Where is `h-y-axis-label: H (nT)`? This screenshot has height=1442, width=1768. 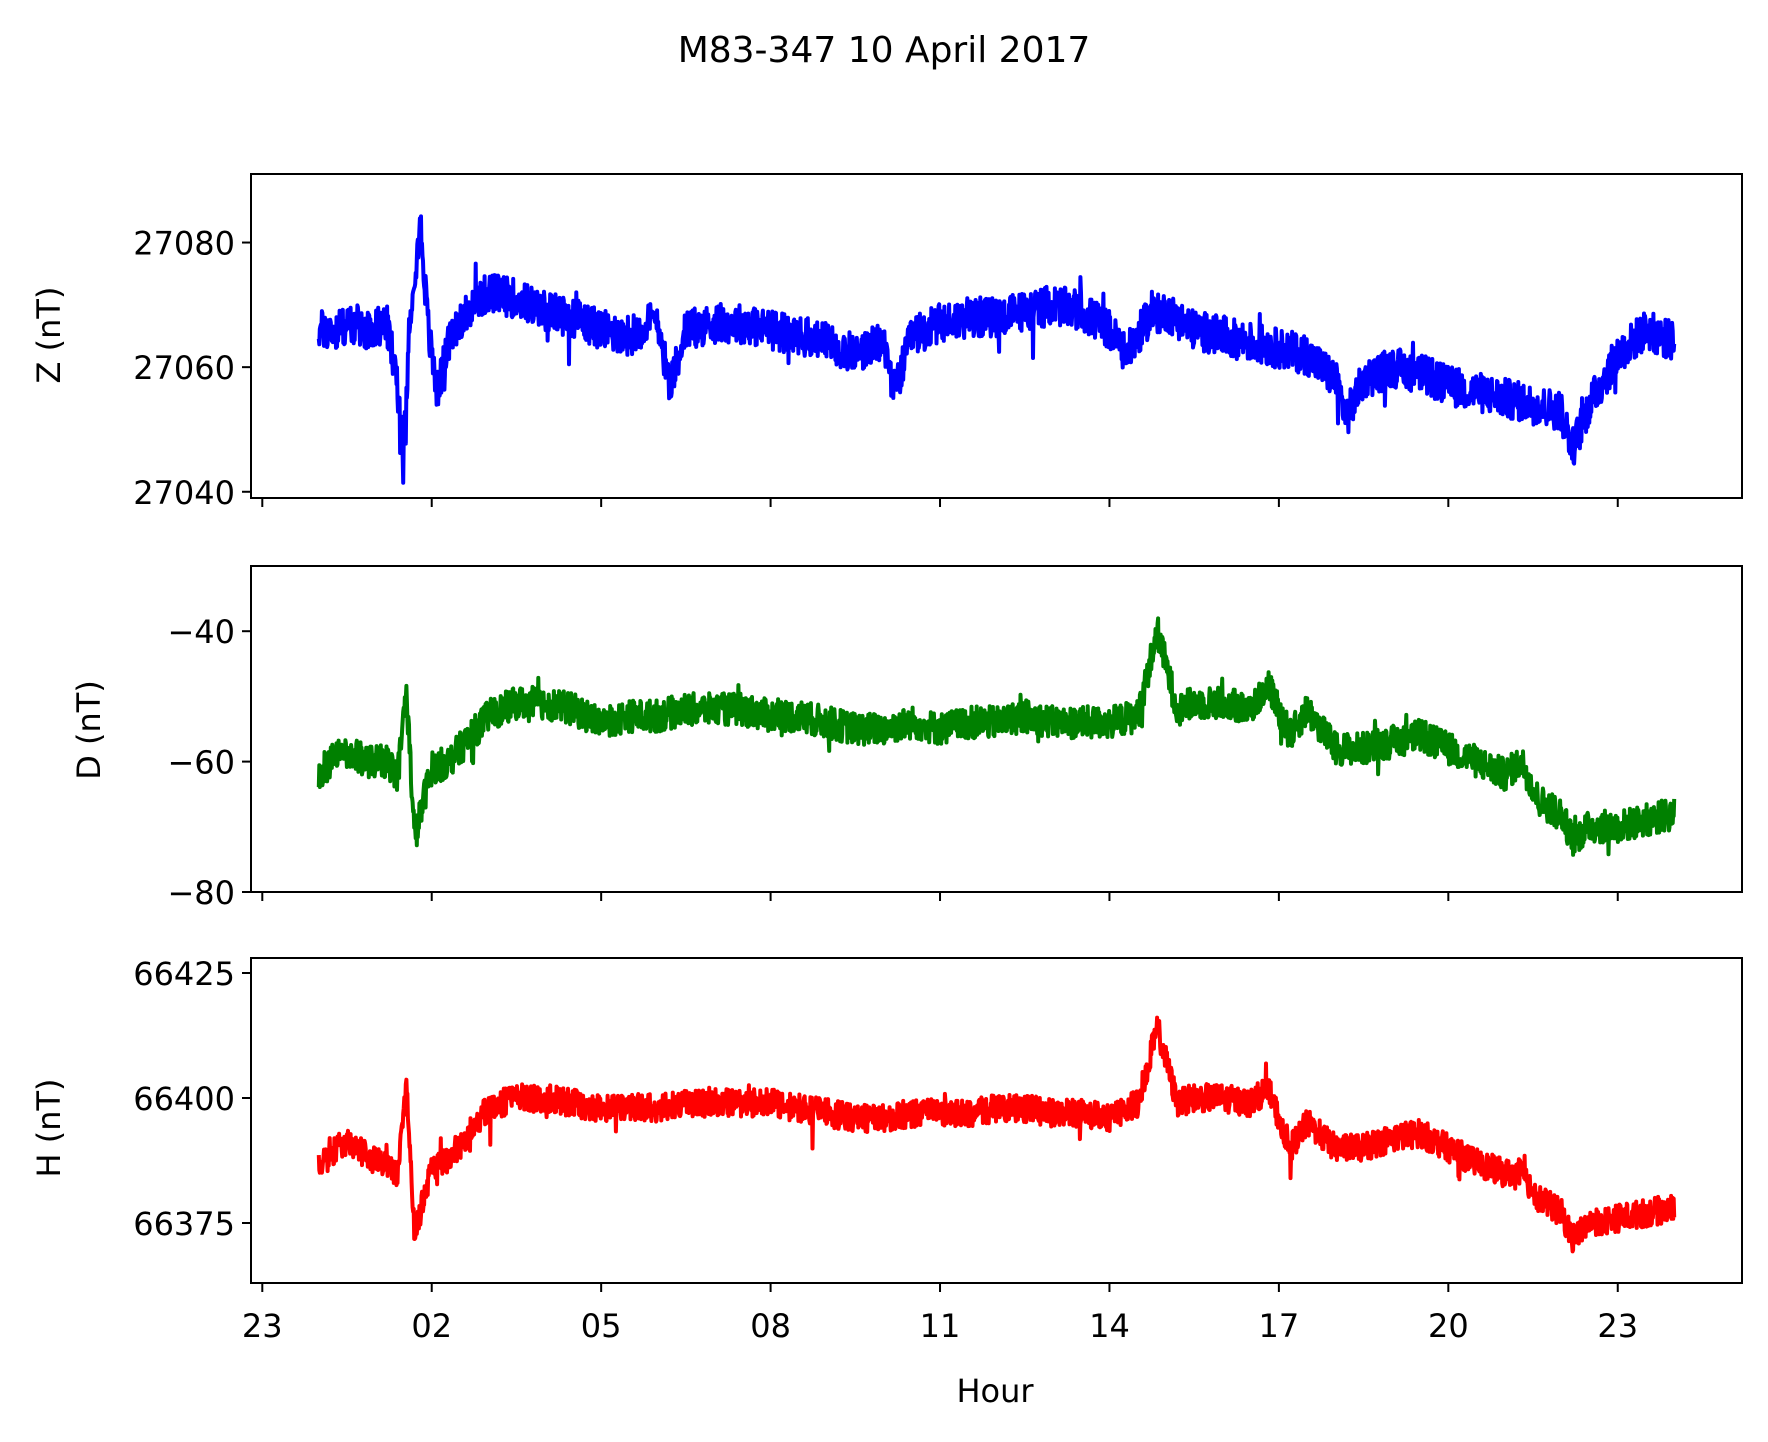 h-y-axis-label: H (nT) is located at coordinates (49, 1127).